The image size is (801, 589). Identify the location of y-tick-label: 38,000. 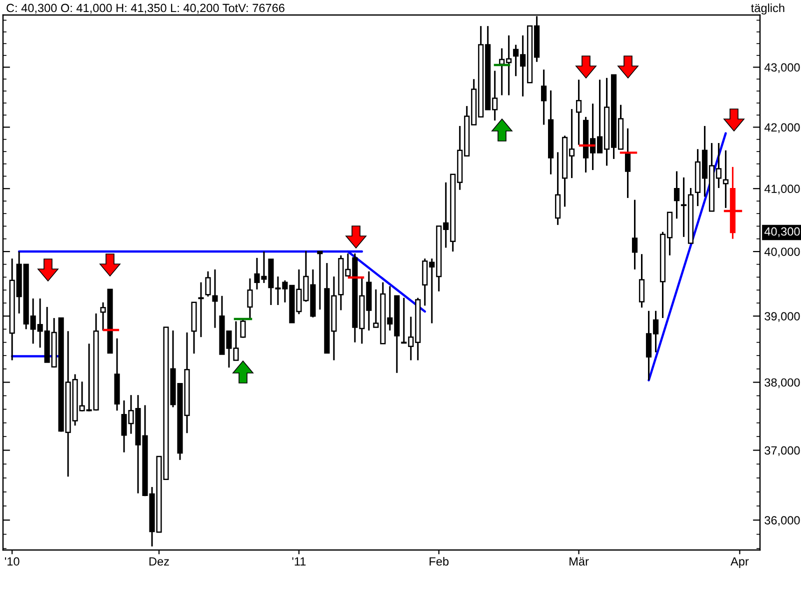
(782, 383).